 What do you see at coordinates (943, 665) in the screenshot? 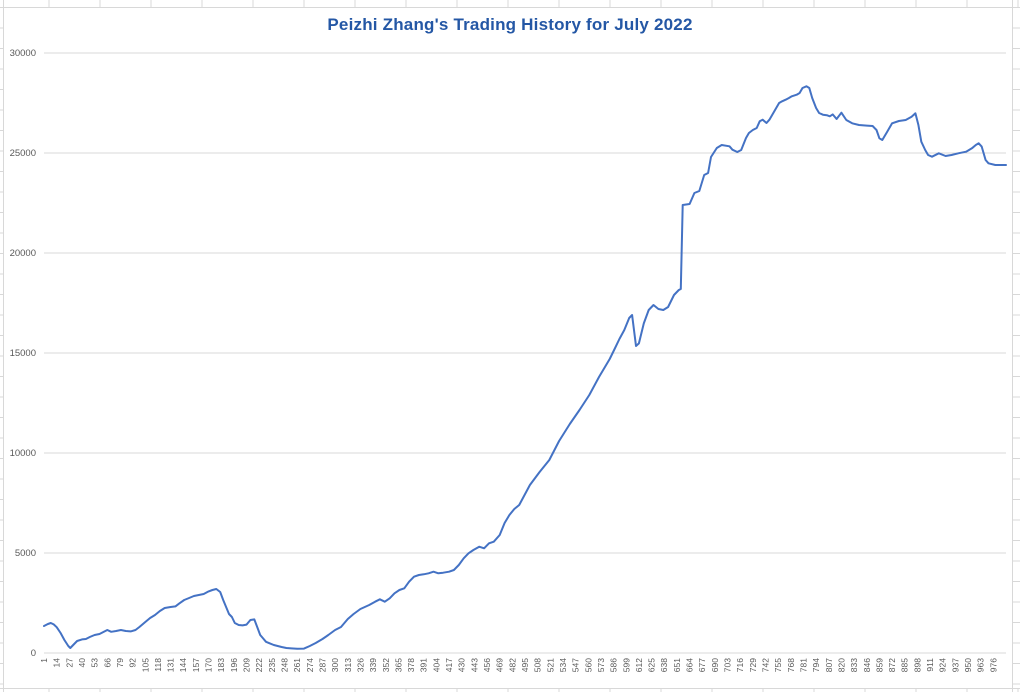
I see `x-axis-label: 924` at bounding box center [943, 665].